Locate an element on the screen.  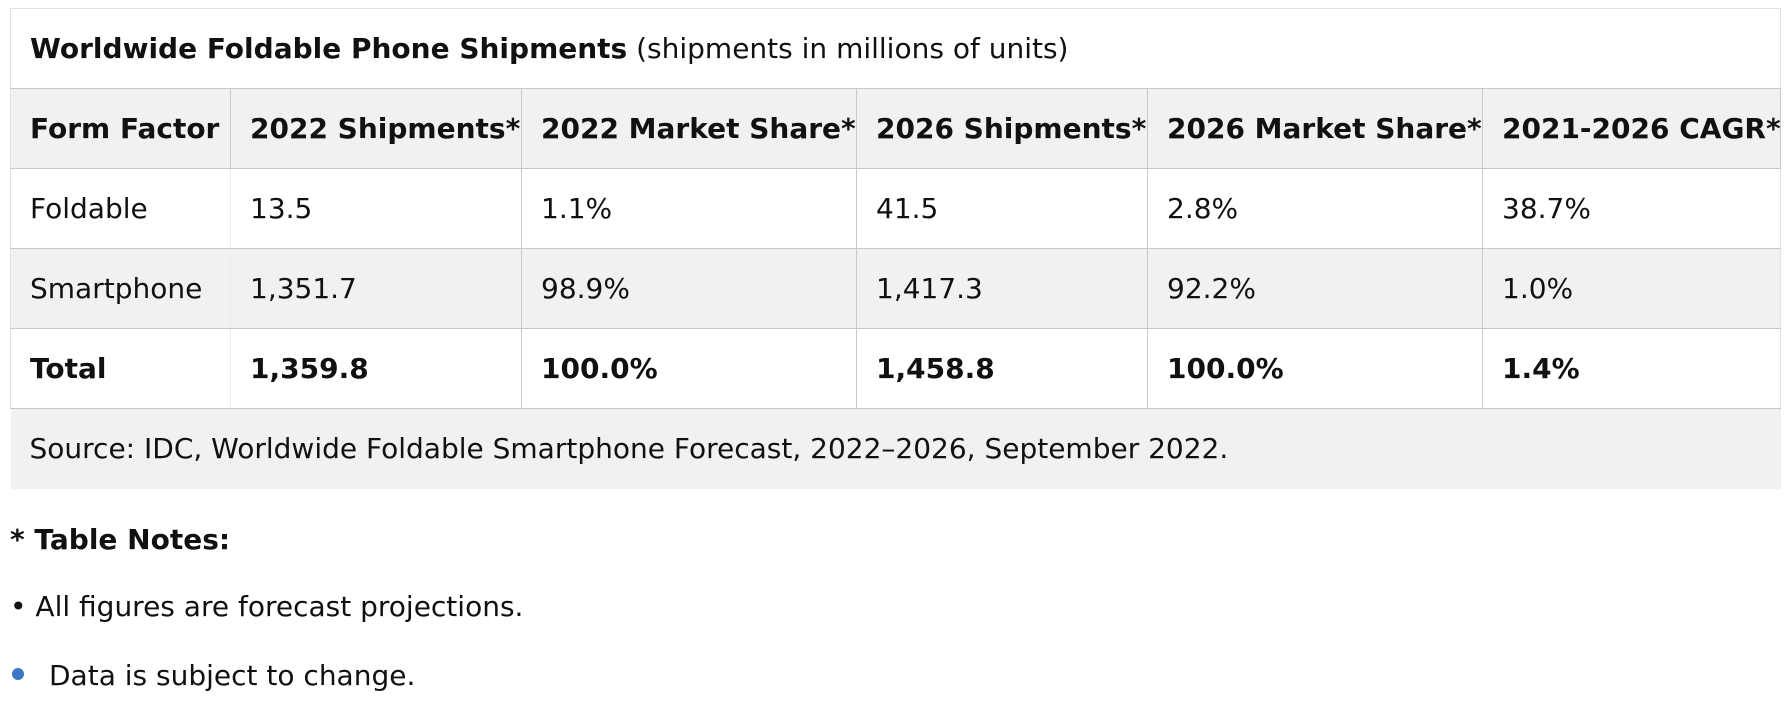
table-cell: 1.4% is located at coordinates (1632, 368).